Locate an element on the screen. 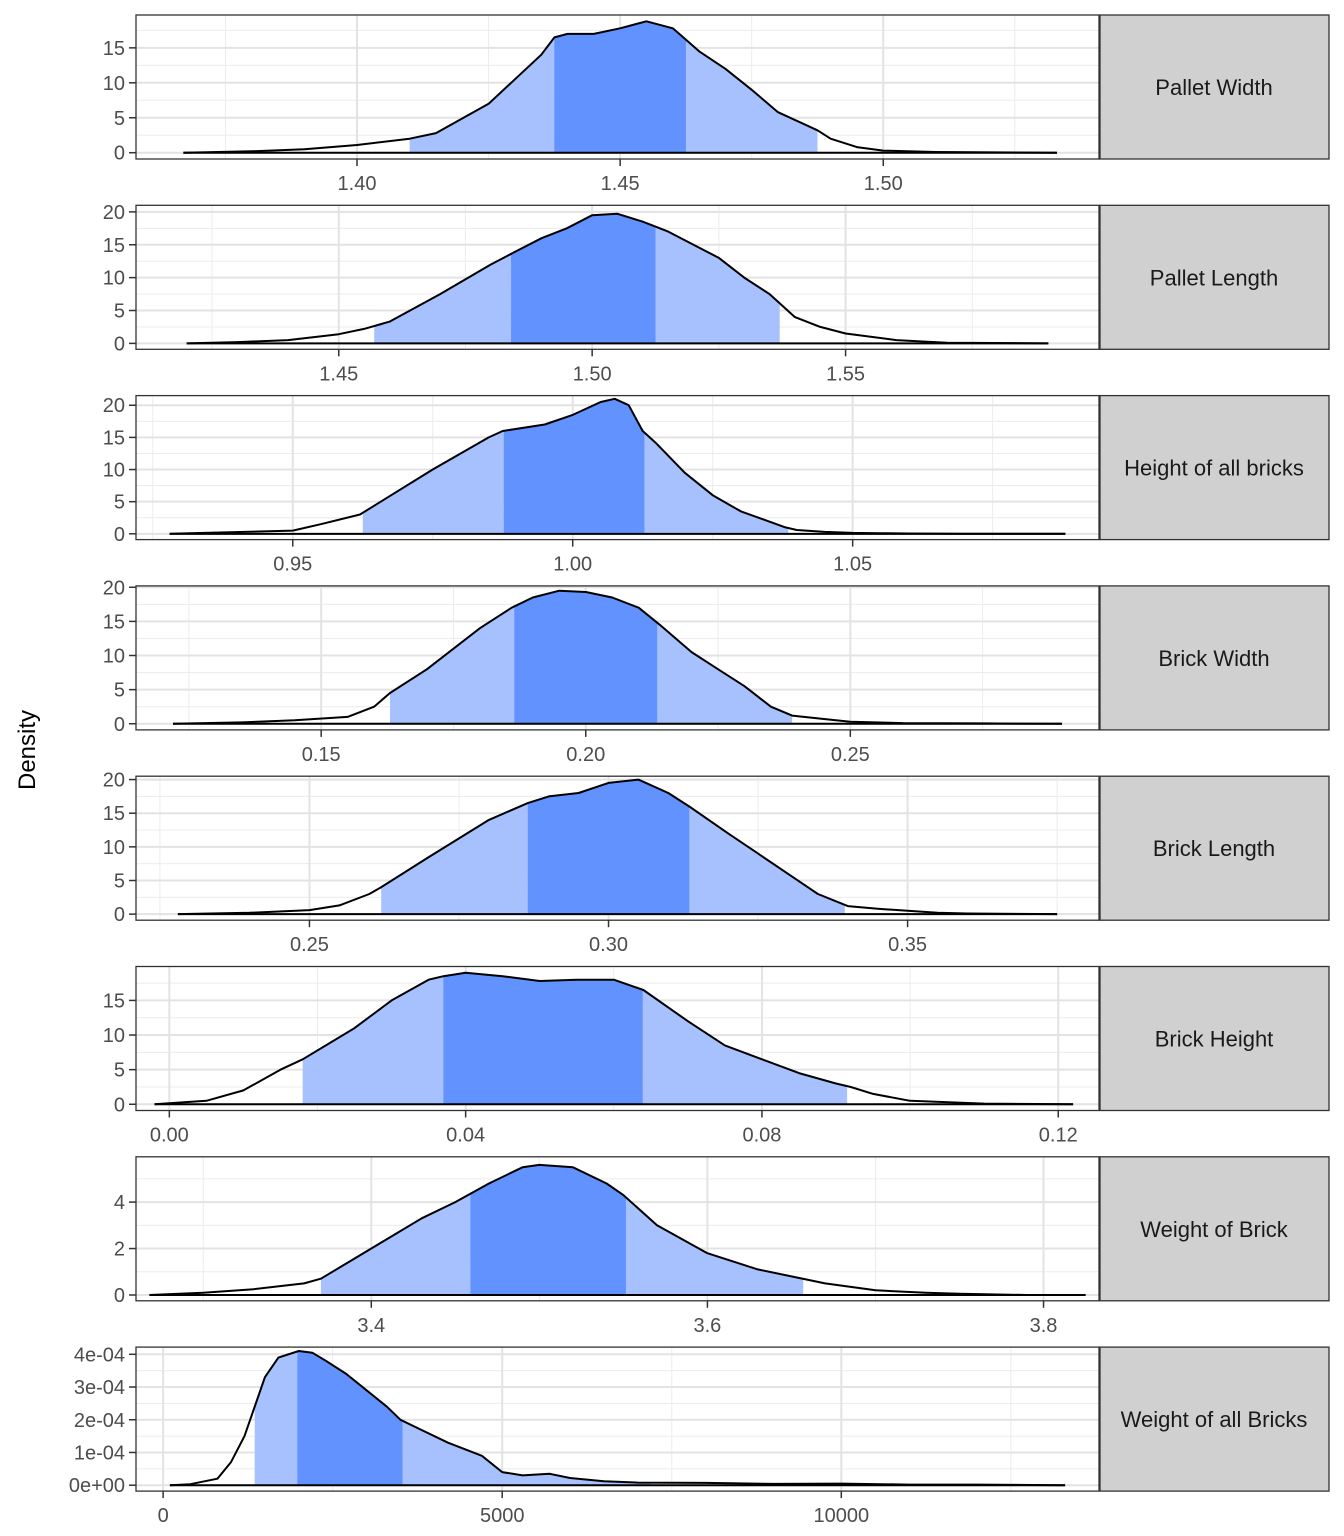  x-tick-label: 1.00 is located at coordinates (572, 565).